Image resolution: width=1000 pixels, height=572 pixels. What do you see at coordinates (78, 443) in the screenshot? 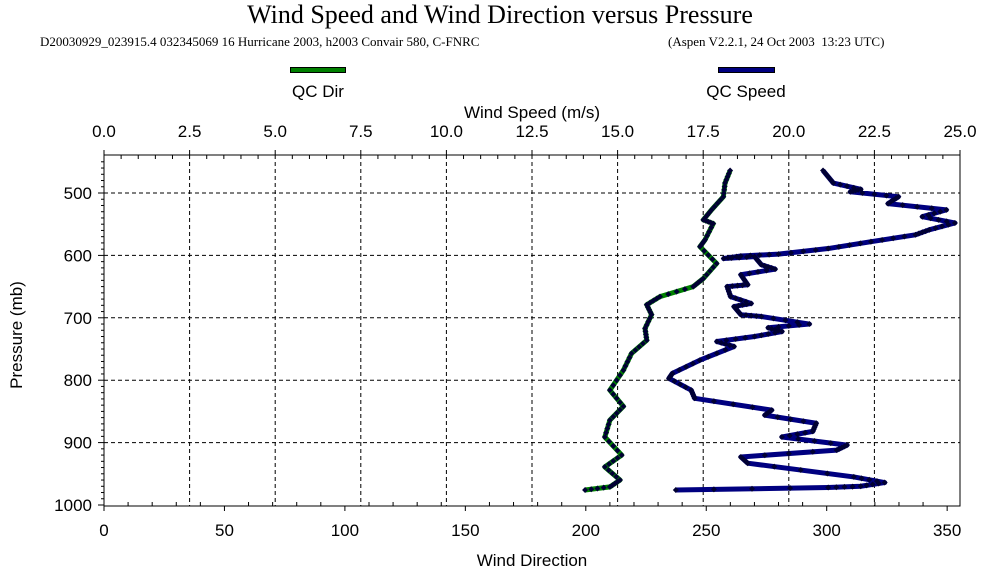
I see `y-tick-label: 900` at bounding box center [78, 443].